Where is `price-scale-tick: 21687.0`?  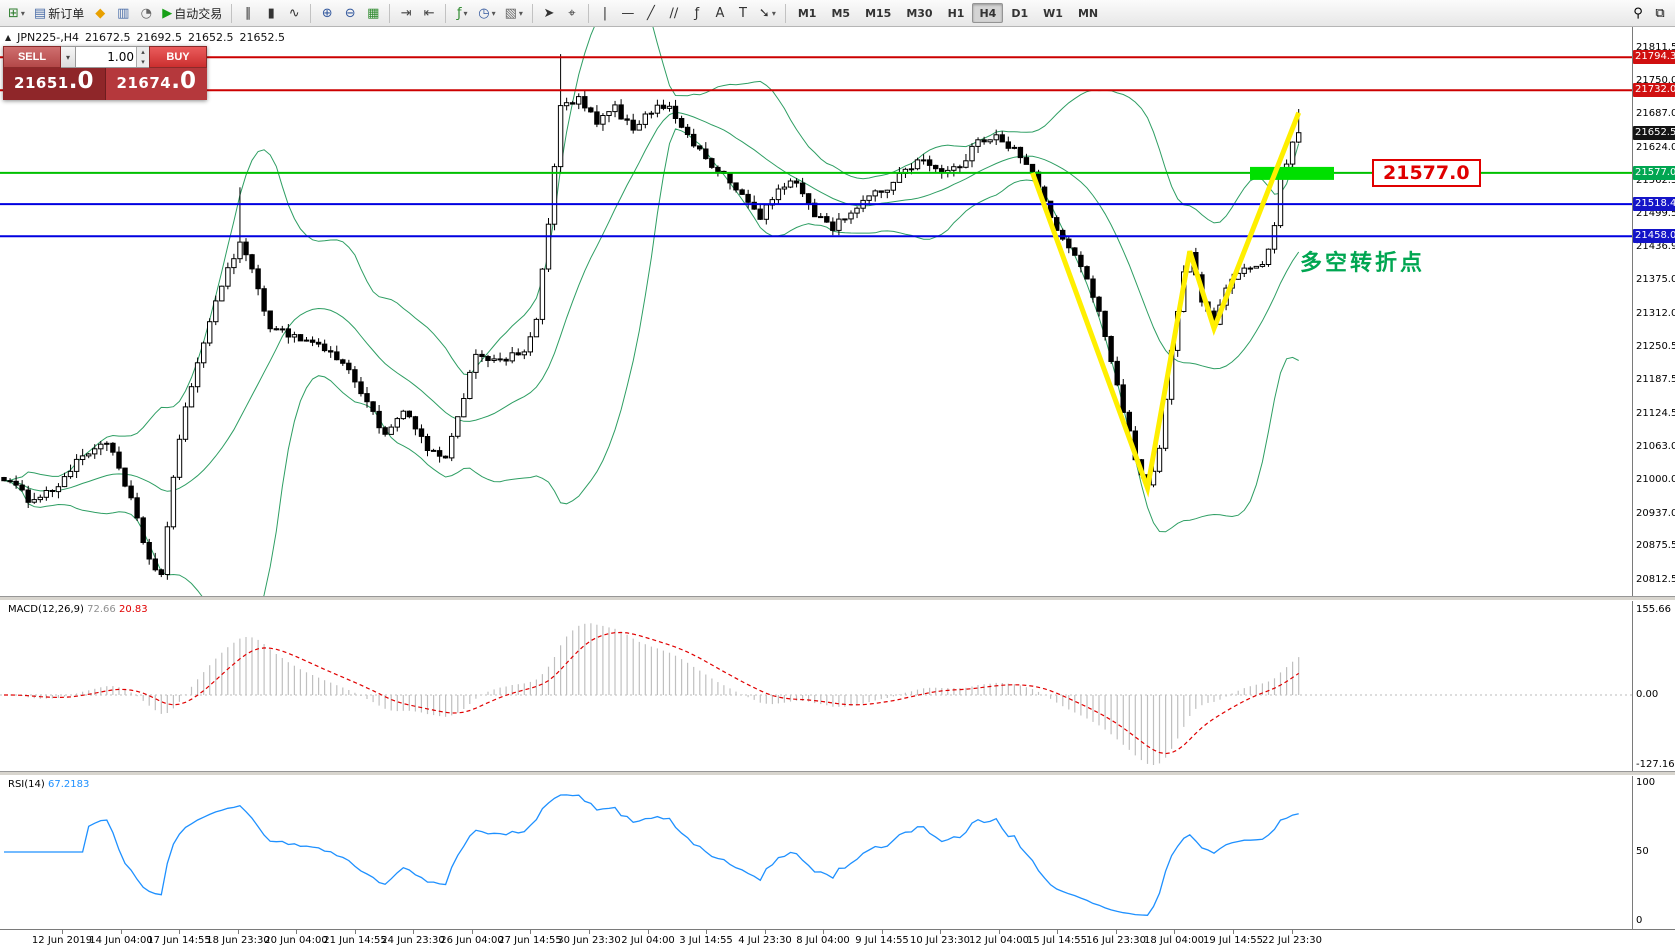
price-scale-tick: 21687.0 is located at coordinates (1655, 114).